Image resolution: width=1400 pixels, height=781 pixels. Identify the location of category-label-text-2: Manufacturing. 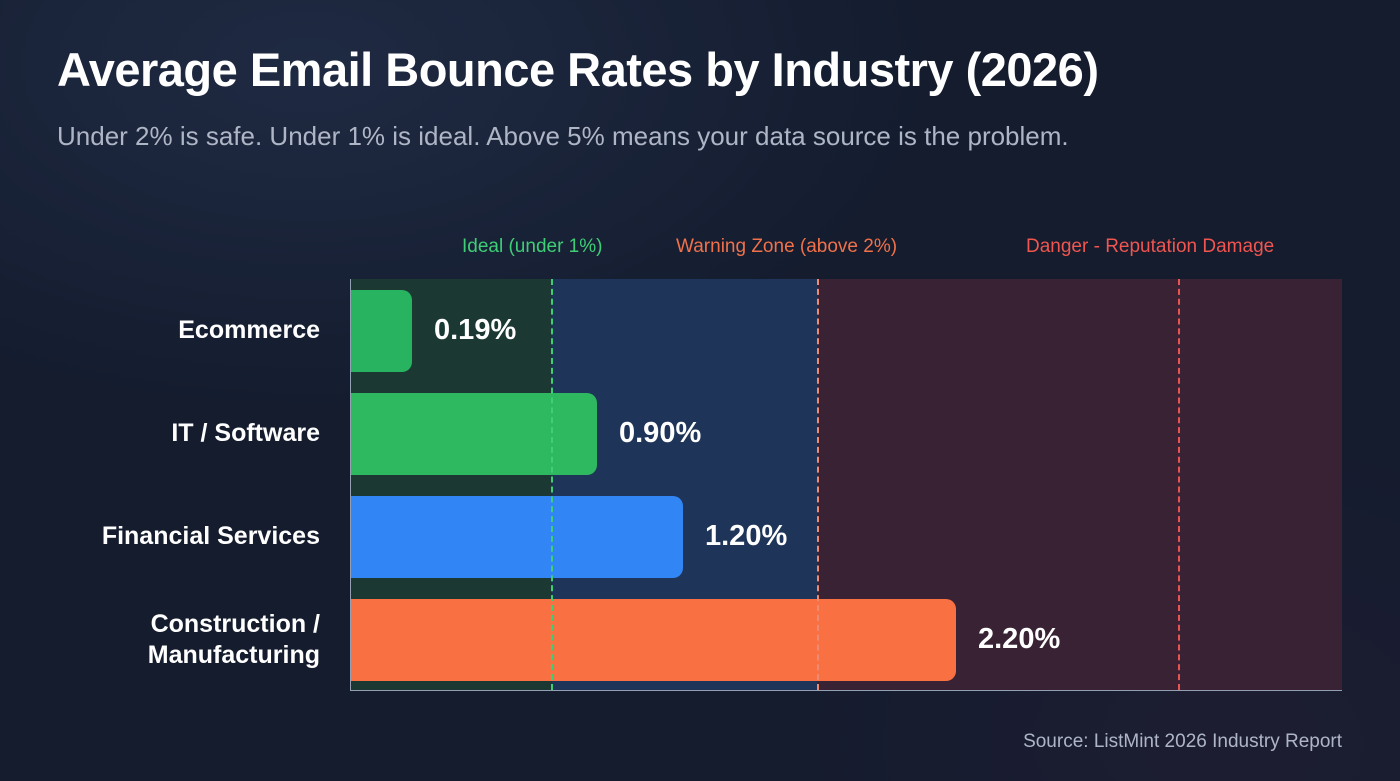
(233, 654).